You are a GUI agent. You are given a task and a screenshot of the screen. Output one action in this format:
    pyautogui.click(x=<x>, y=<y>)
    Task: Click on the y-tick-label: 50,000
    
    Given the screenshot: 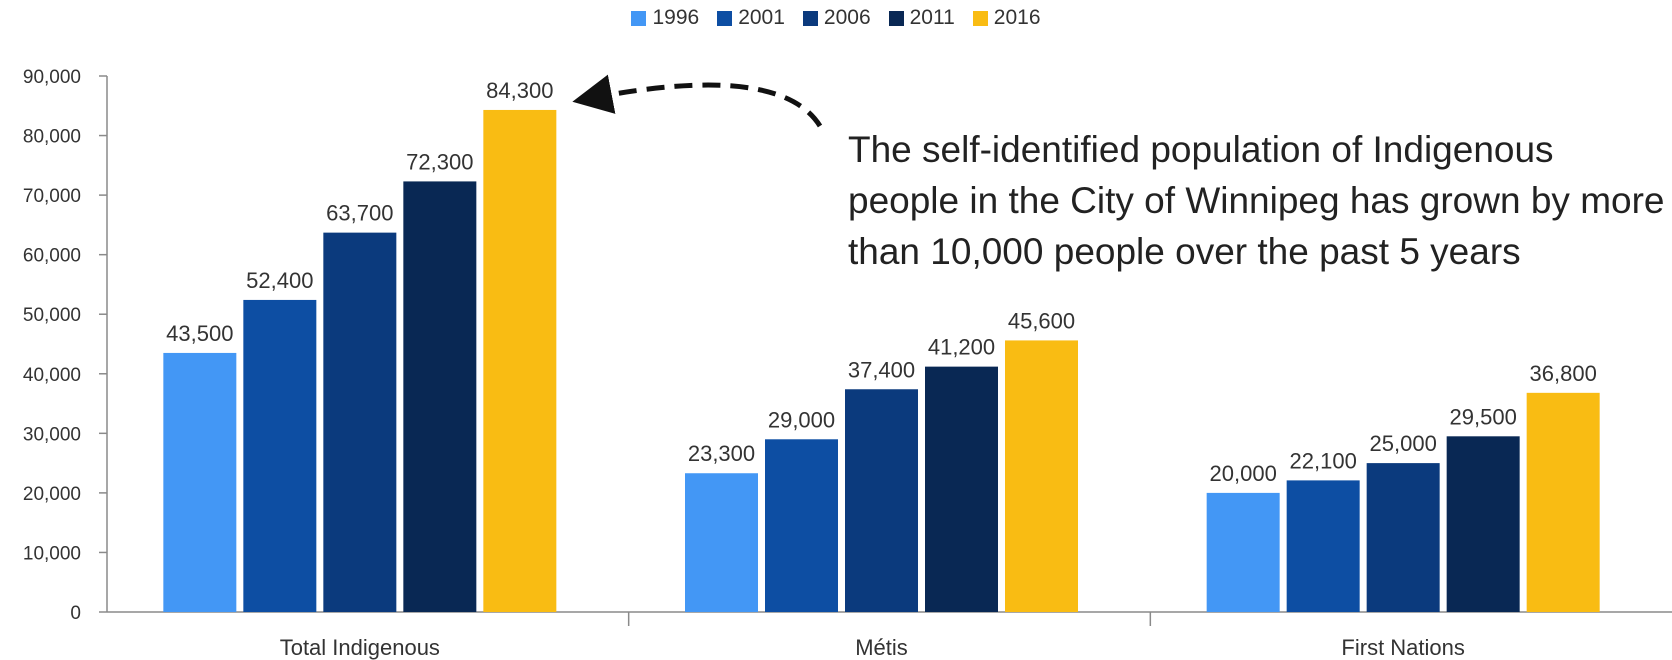 What is the action you would take?
    pyautogui.click(x=52, y=315)
    